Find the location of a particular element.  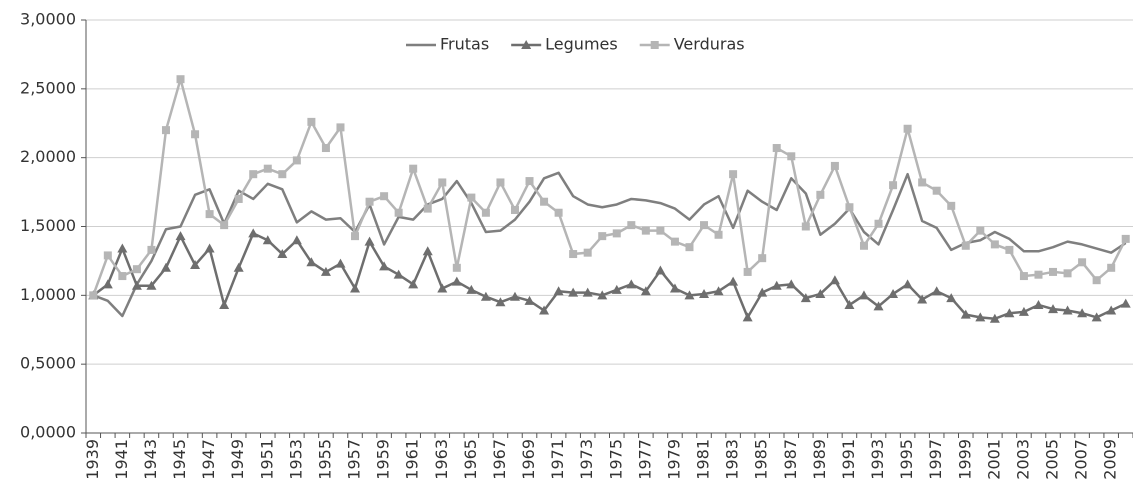

x-tick-label: 1987 is located at coordinates (790, 459).